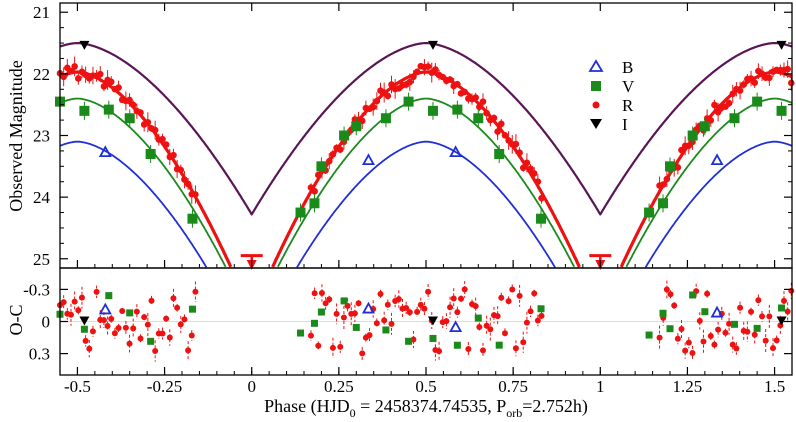 Image resolution: width=796 pixels, height=422 pixels. I want to click on y-tick-label-2: 23, so click(41, 136).